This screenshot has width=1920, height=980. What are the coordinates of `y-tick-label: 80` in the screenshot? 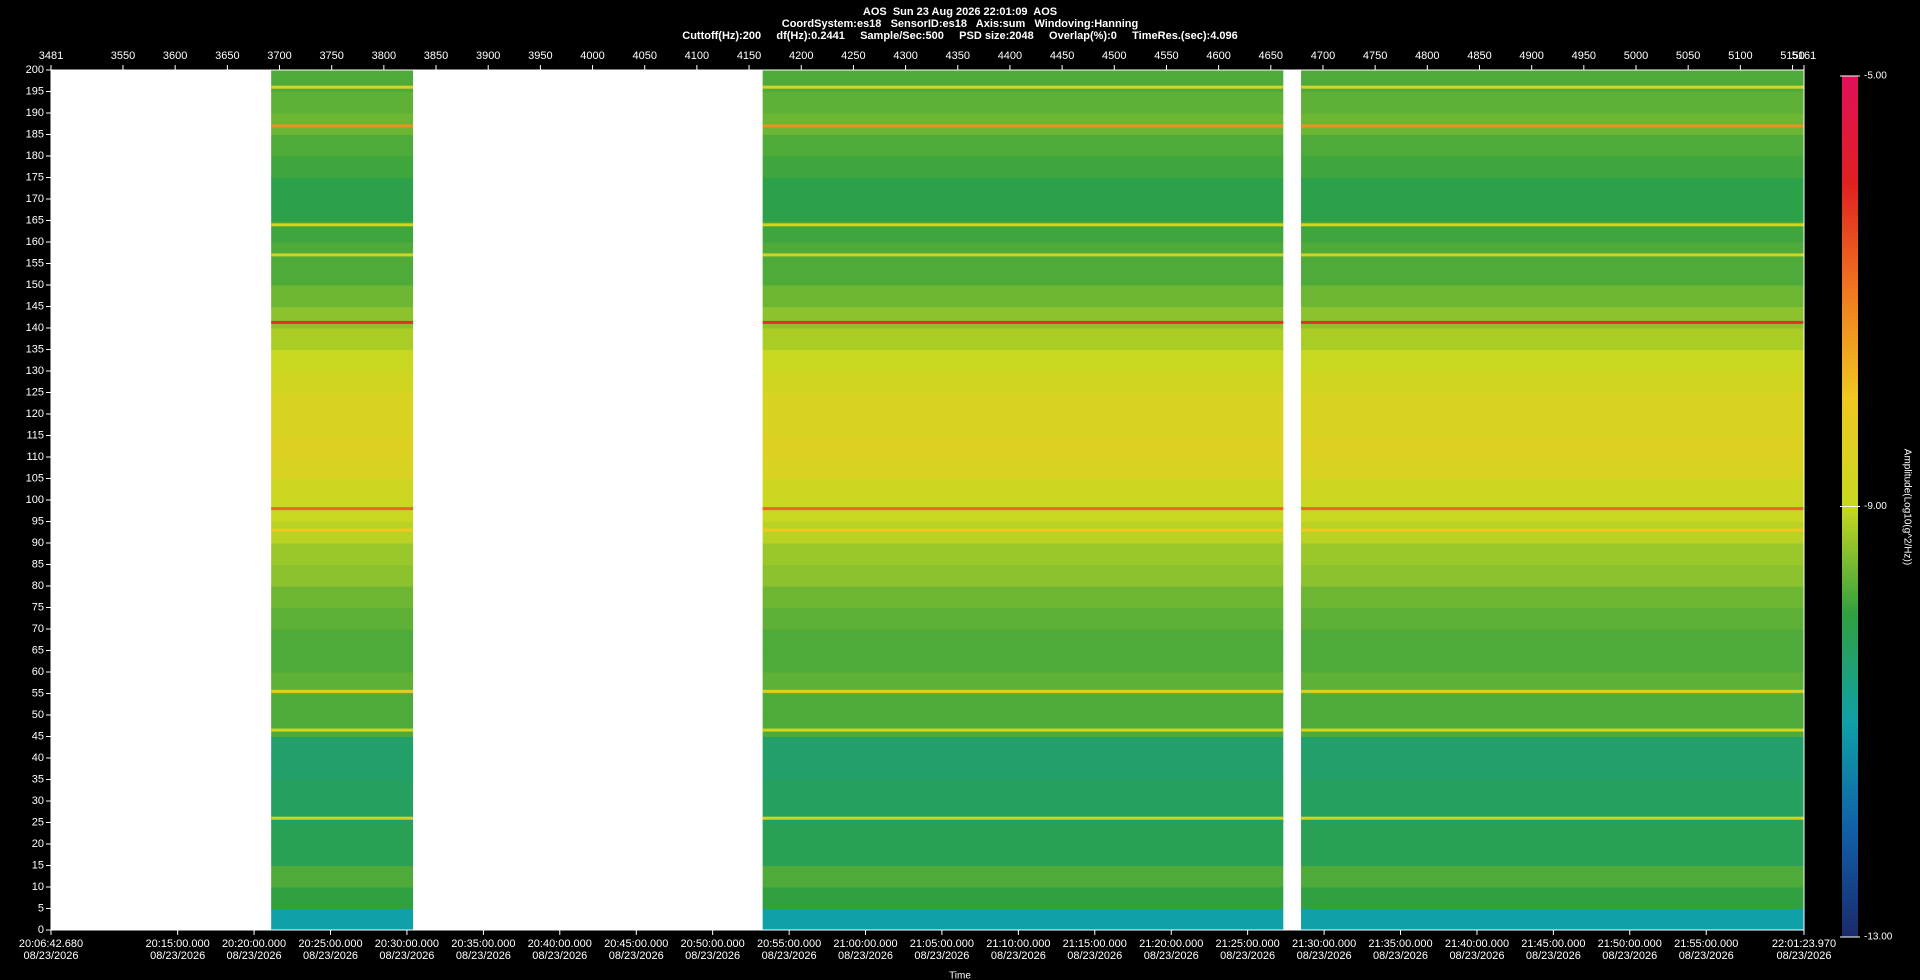 It's located at (38, 586).